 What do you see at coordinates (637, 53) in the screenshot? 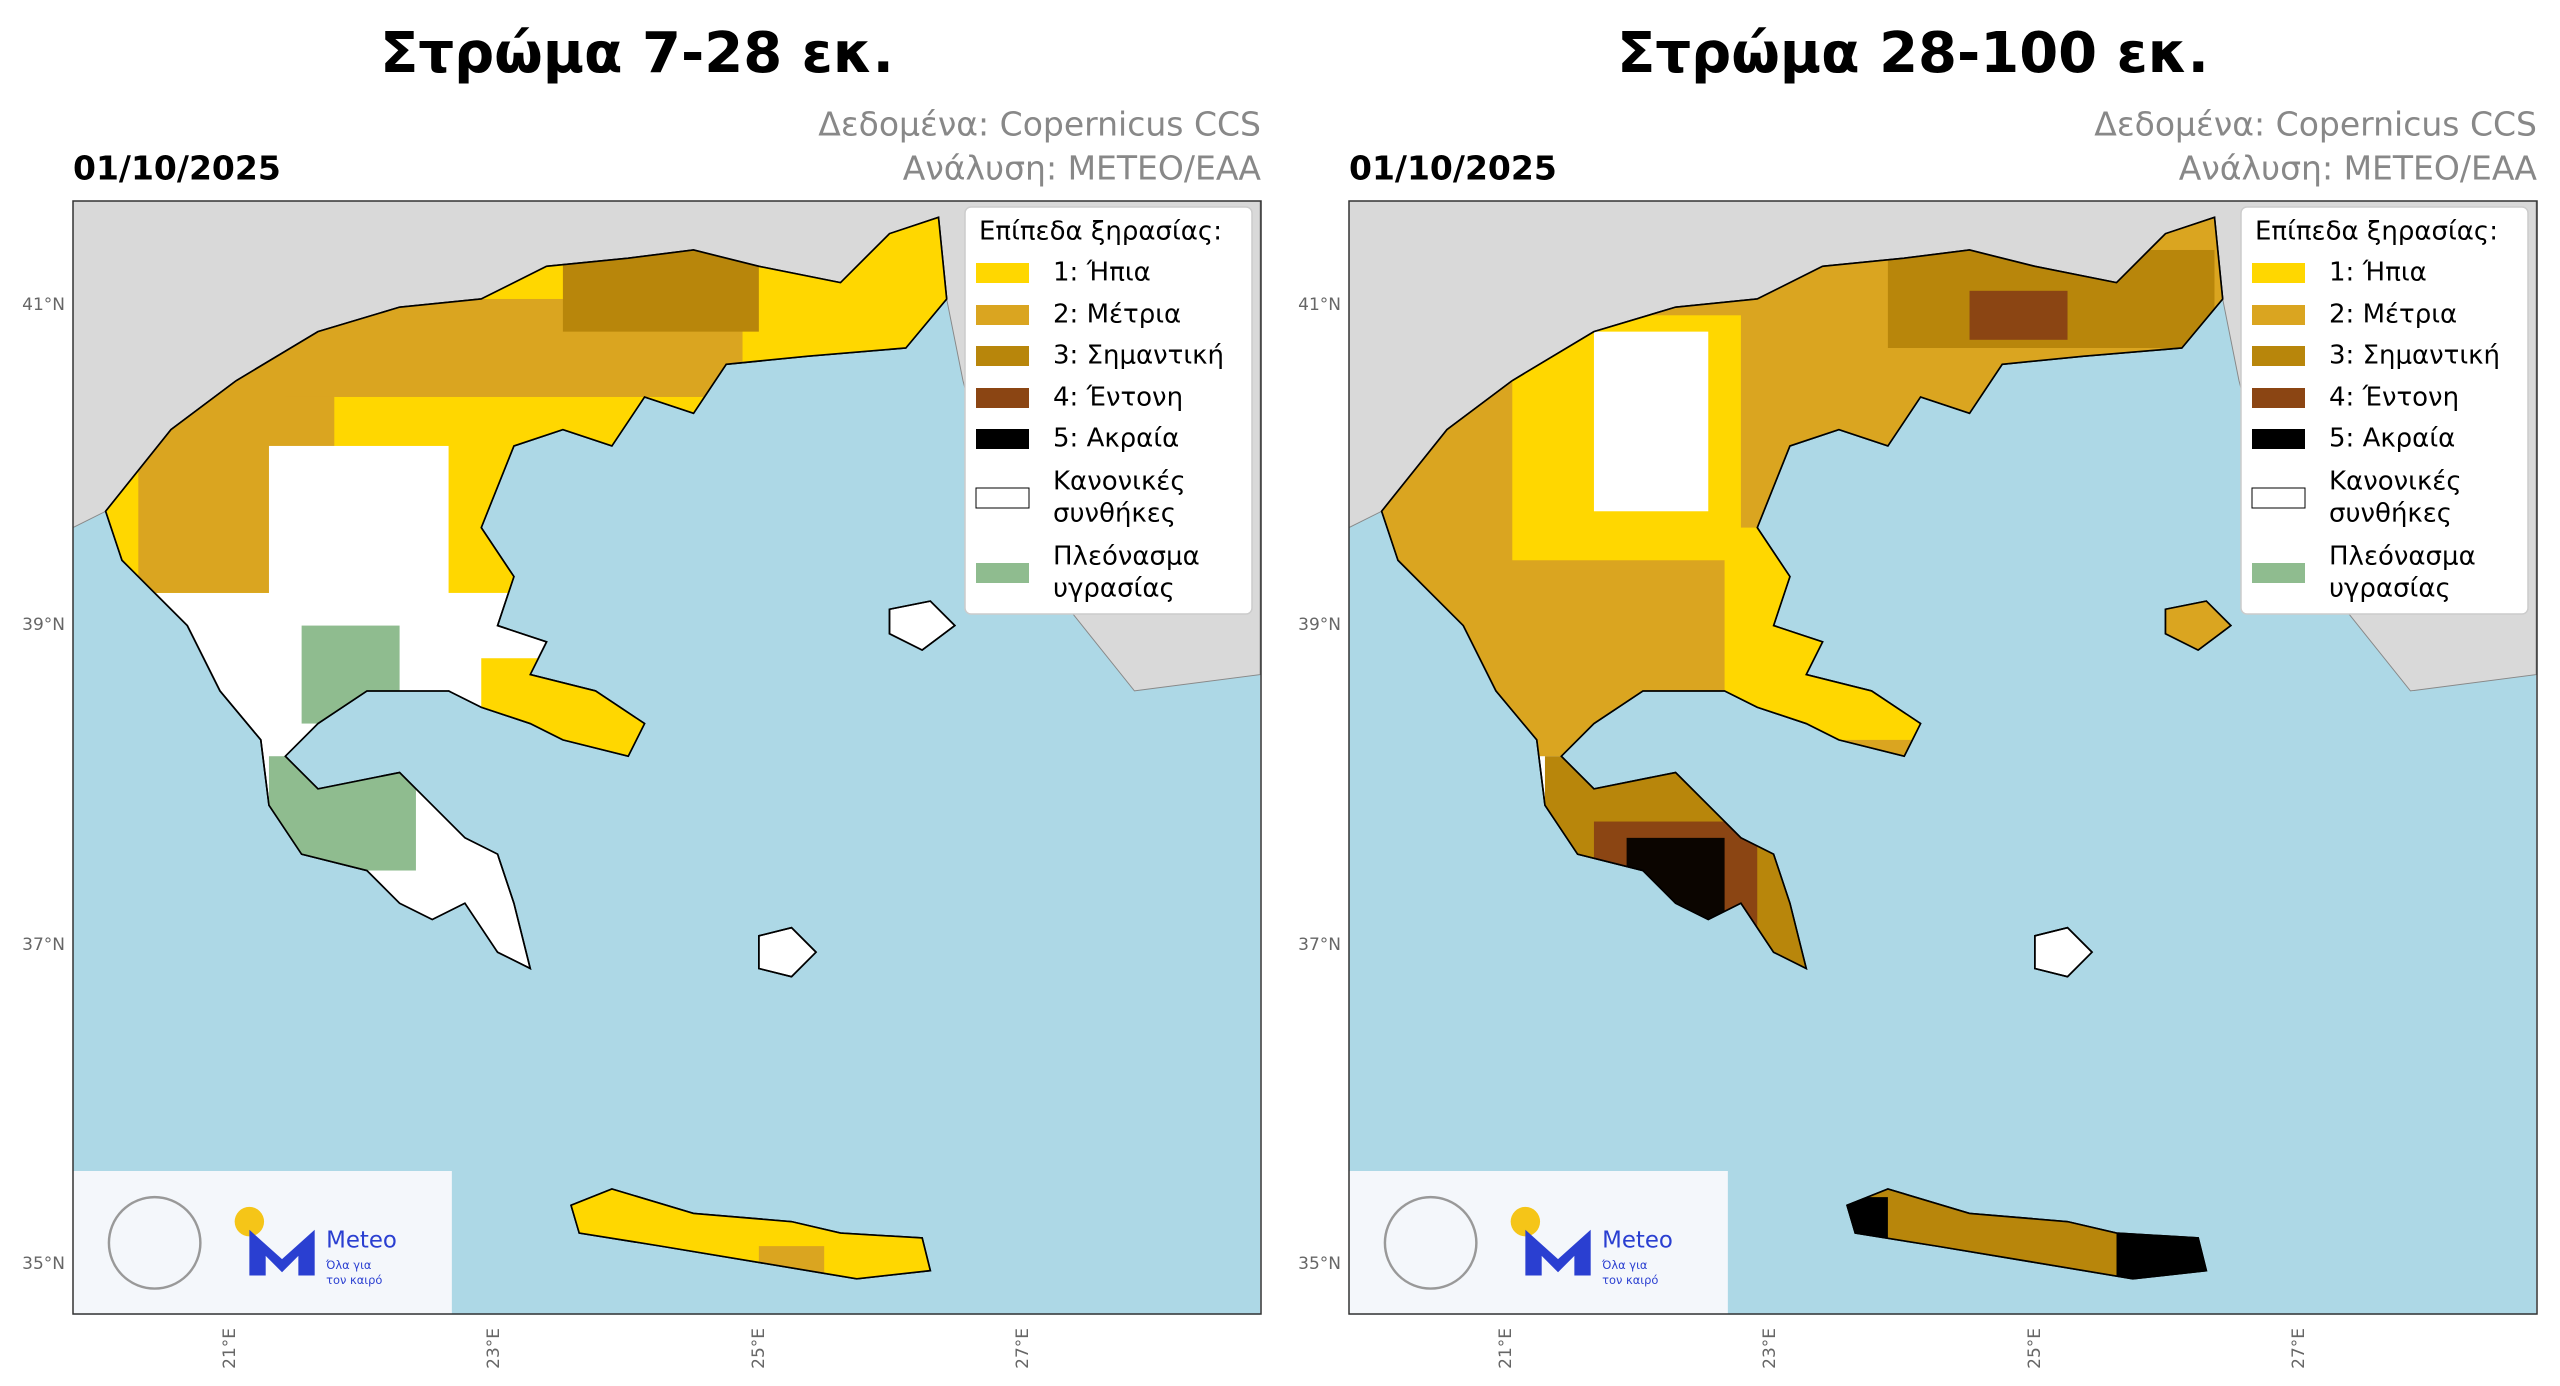
I see `panel-title: Στρώμα 7-28 εκ.` at bounding box center [637, 53].